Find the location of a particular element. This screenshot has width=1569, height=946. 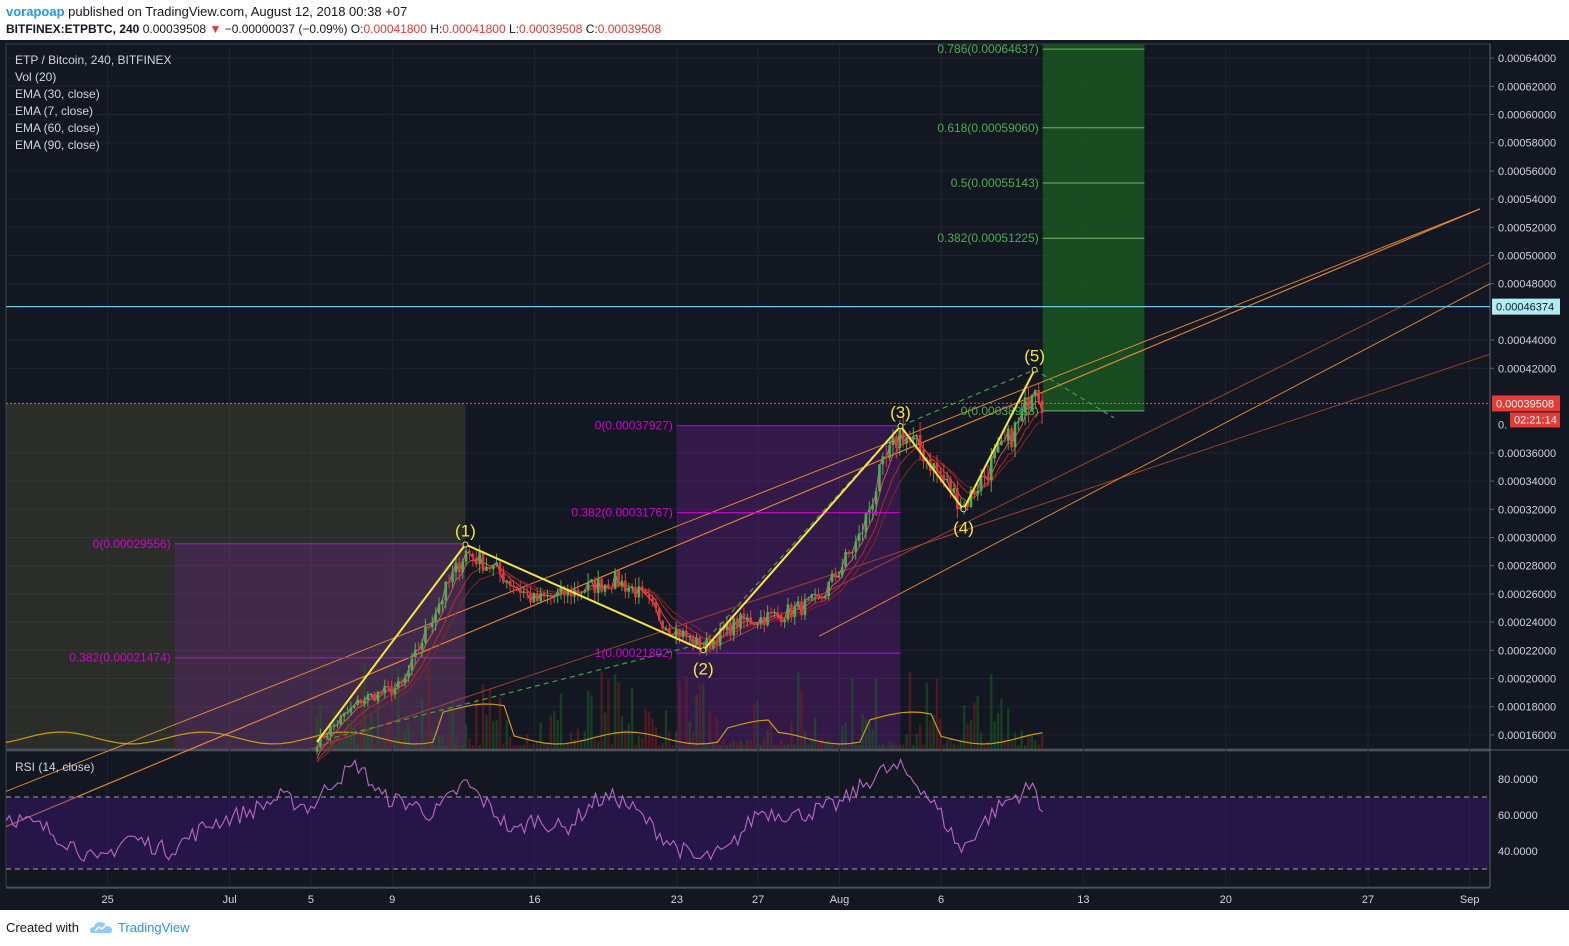

high-value: 0.00041800 is located at coordinates (474, 29).